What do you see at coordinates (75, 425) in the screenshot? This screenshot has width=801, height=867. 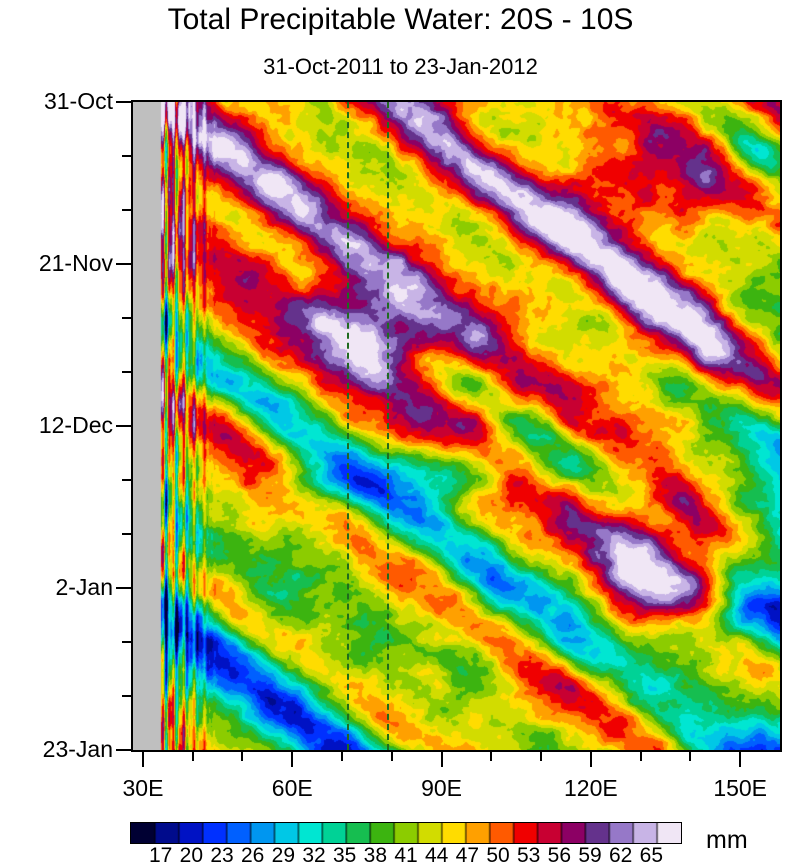 I see `y-axis-tick-label: 12-Dec` at bounding box center [75, 425].